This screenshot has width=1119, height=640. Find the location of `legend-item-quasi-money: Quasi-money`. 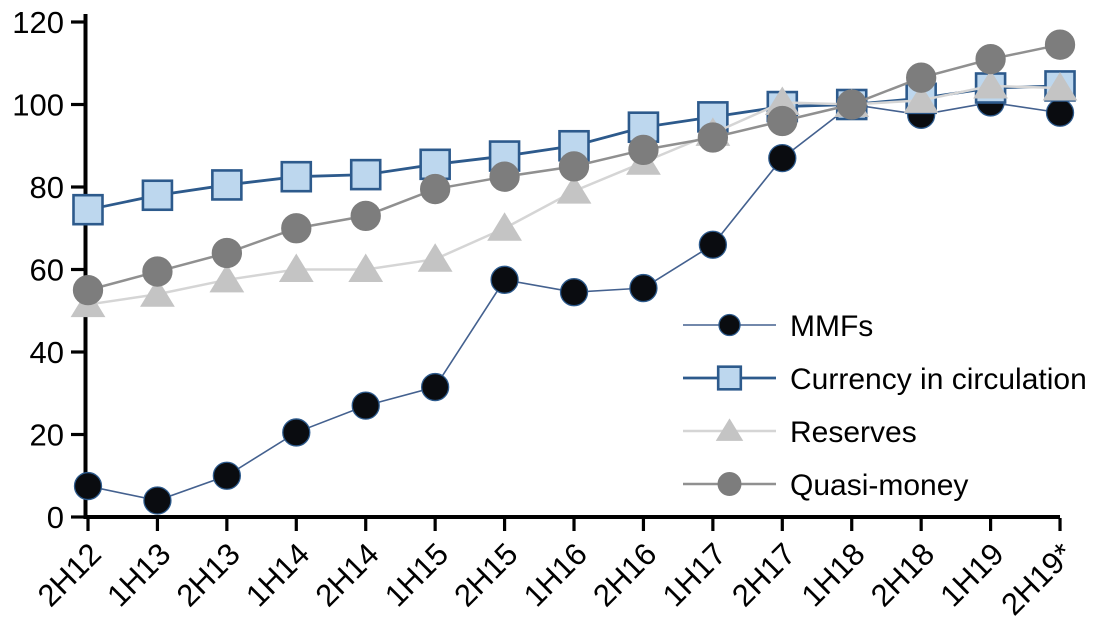

legend-item-quasi-money: Quasi-money is located at coordinates (825, 485).